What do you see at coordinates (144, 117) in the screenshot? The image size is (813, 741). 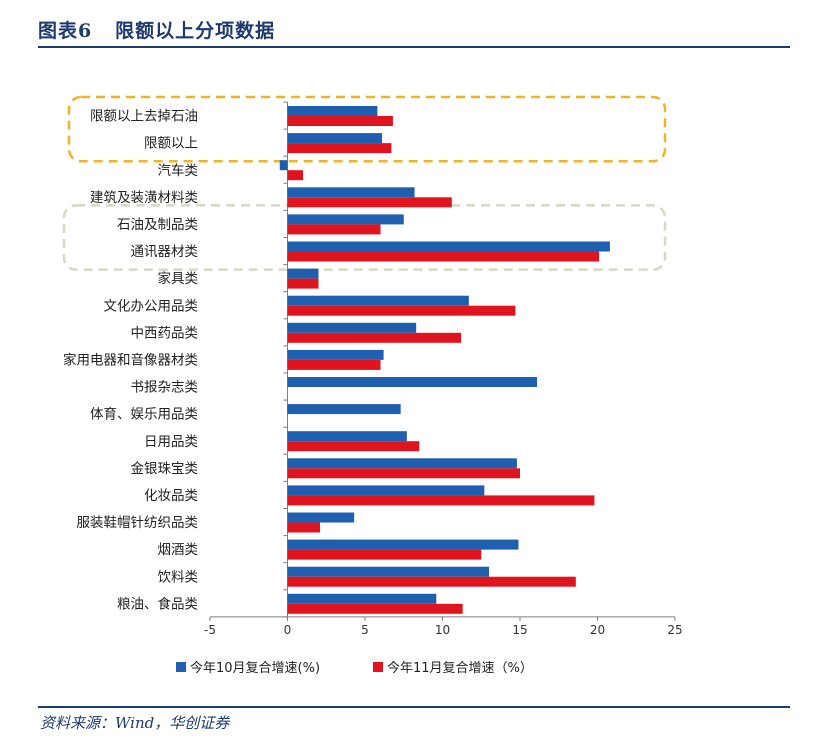 I see `category-label: 限额以上去掉石油` at bounding box center [144, 117].